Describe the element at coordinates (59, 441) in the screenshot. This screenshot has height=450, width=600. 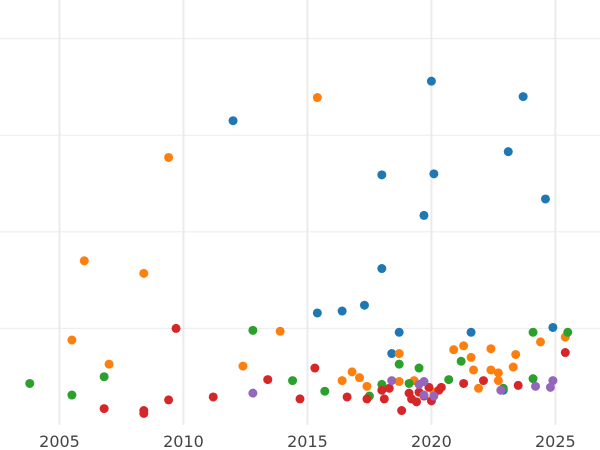
I see `x-tick-label: 2005` at that location.